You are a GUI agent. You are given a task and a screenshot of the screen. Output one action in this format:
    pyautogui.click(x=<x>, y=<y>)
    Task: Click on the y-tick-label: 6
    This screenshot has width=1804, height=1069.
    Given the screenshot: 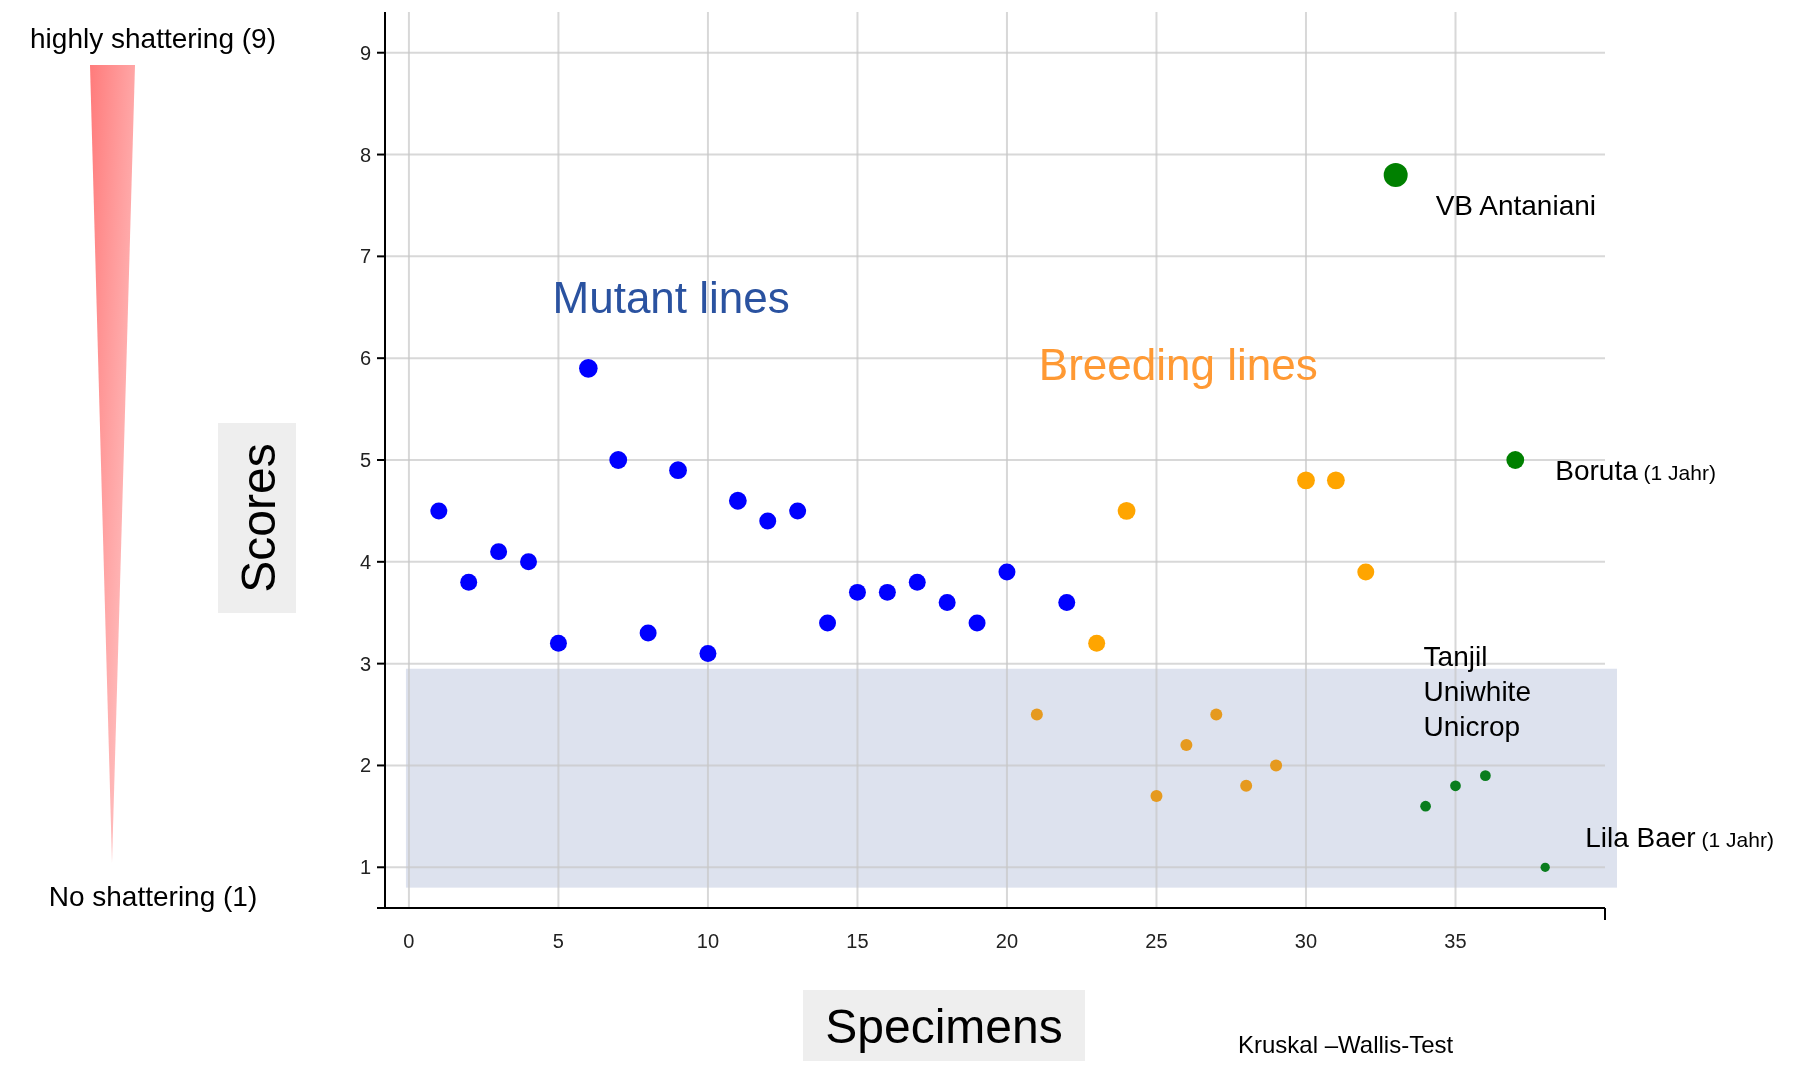 What is the action you would take?
    pyautogui.click(x=365, y=358)
    